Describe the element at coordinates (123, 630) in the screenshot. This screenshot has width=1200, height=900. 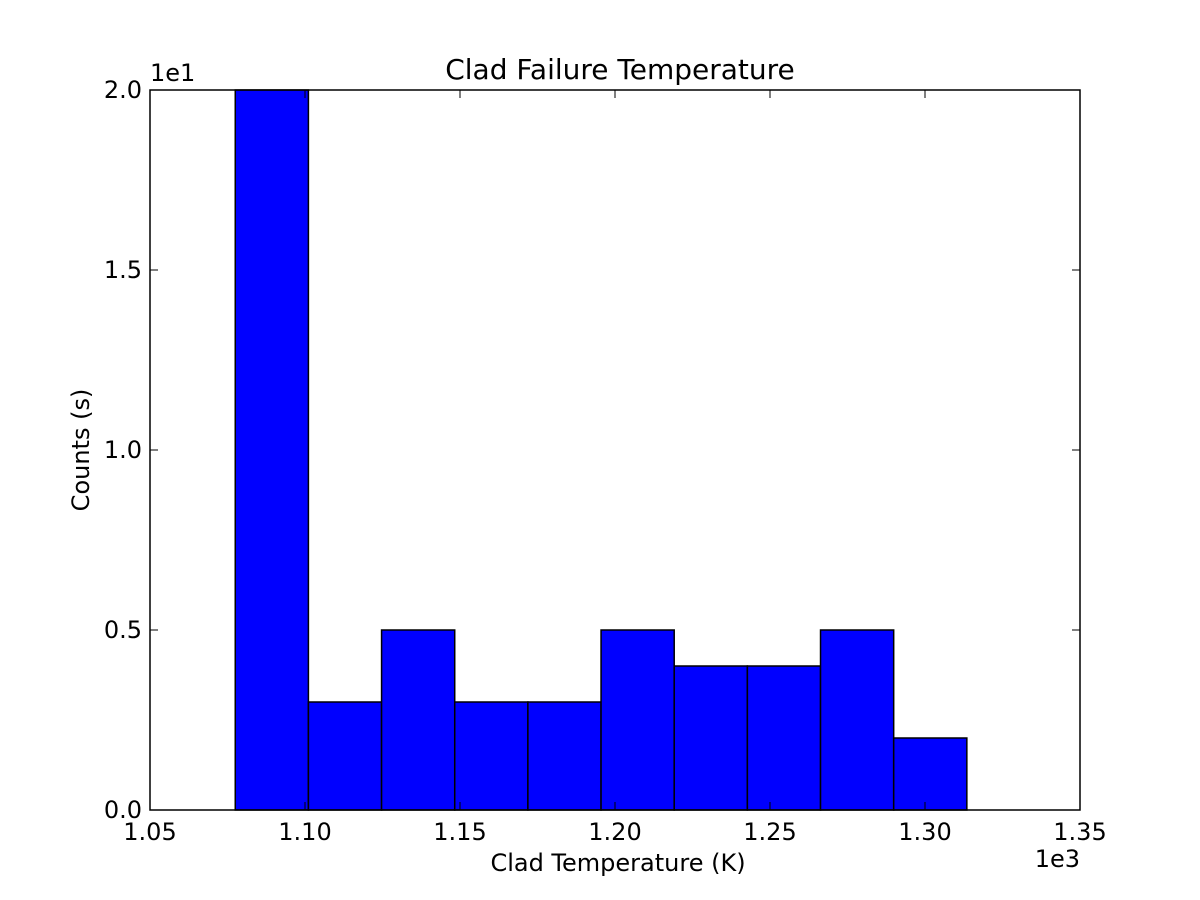
I see `y-tick-label: 0.5` at that location.